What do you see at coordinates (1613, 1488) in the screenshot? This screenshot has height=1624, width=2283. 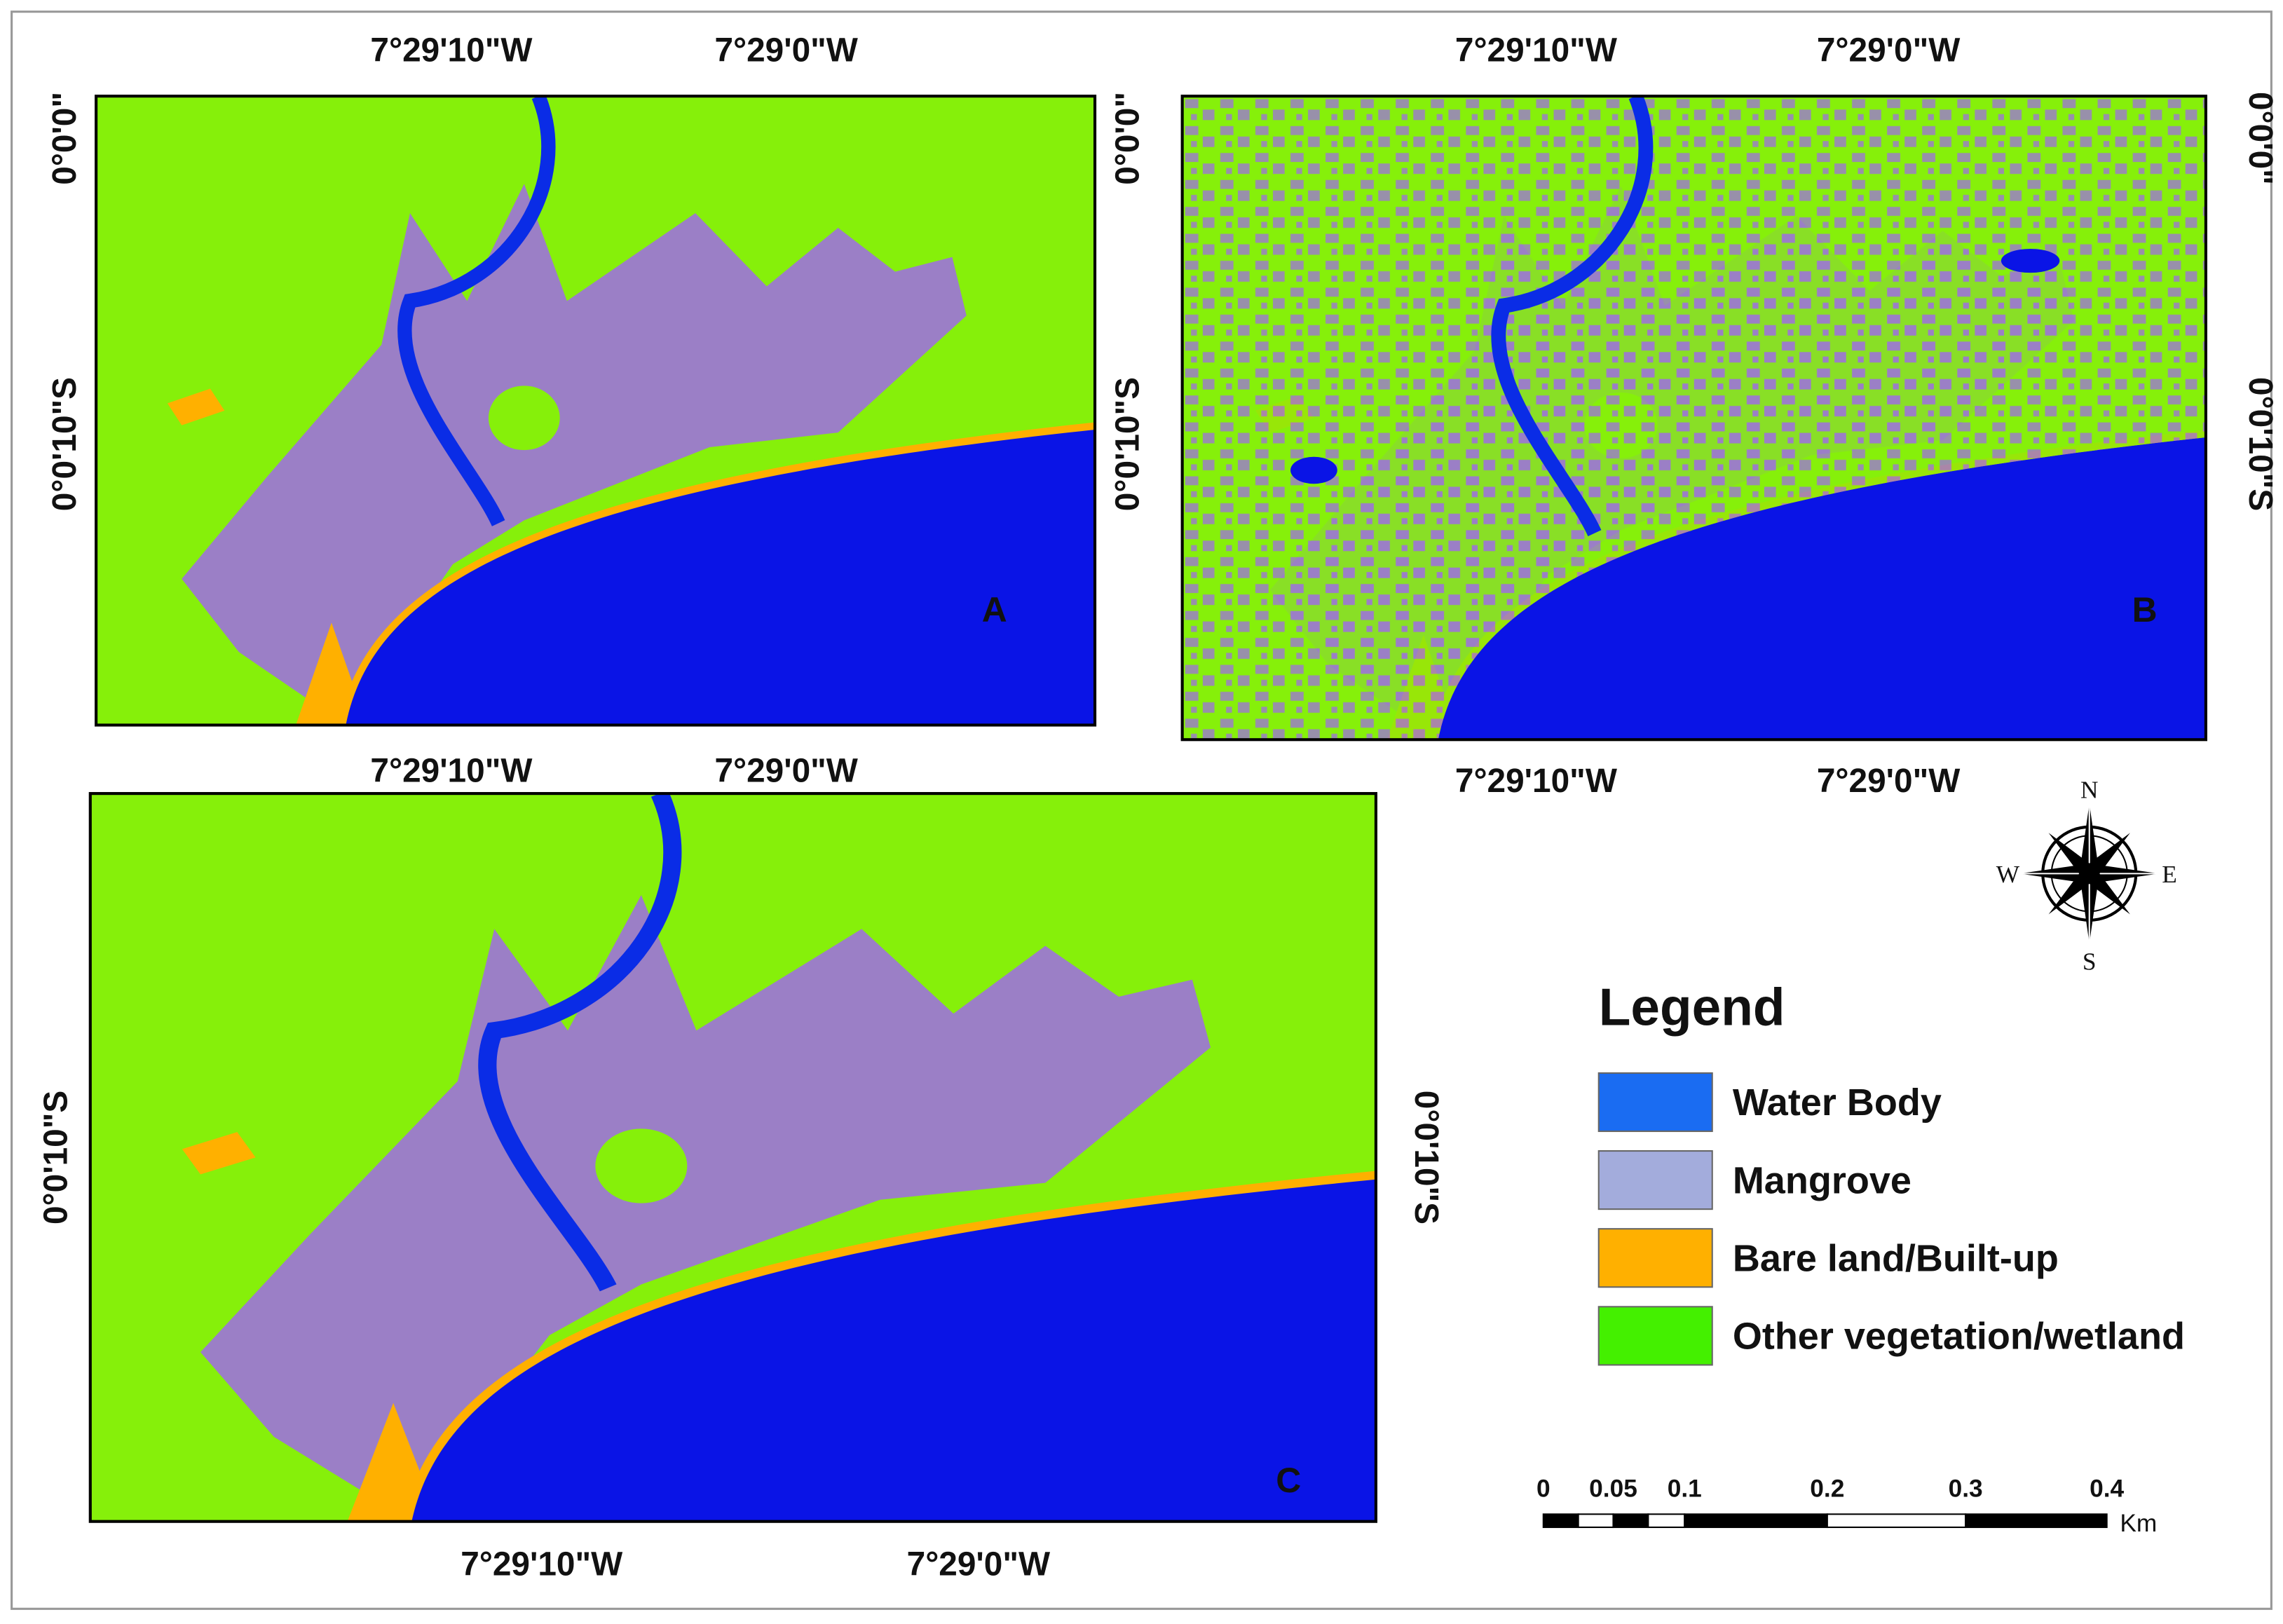 I see `scale-label: 0.05` at bounding box center [1613, 1488].